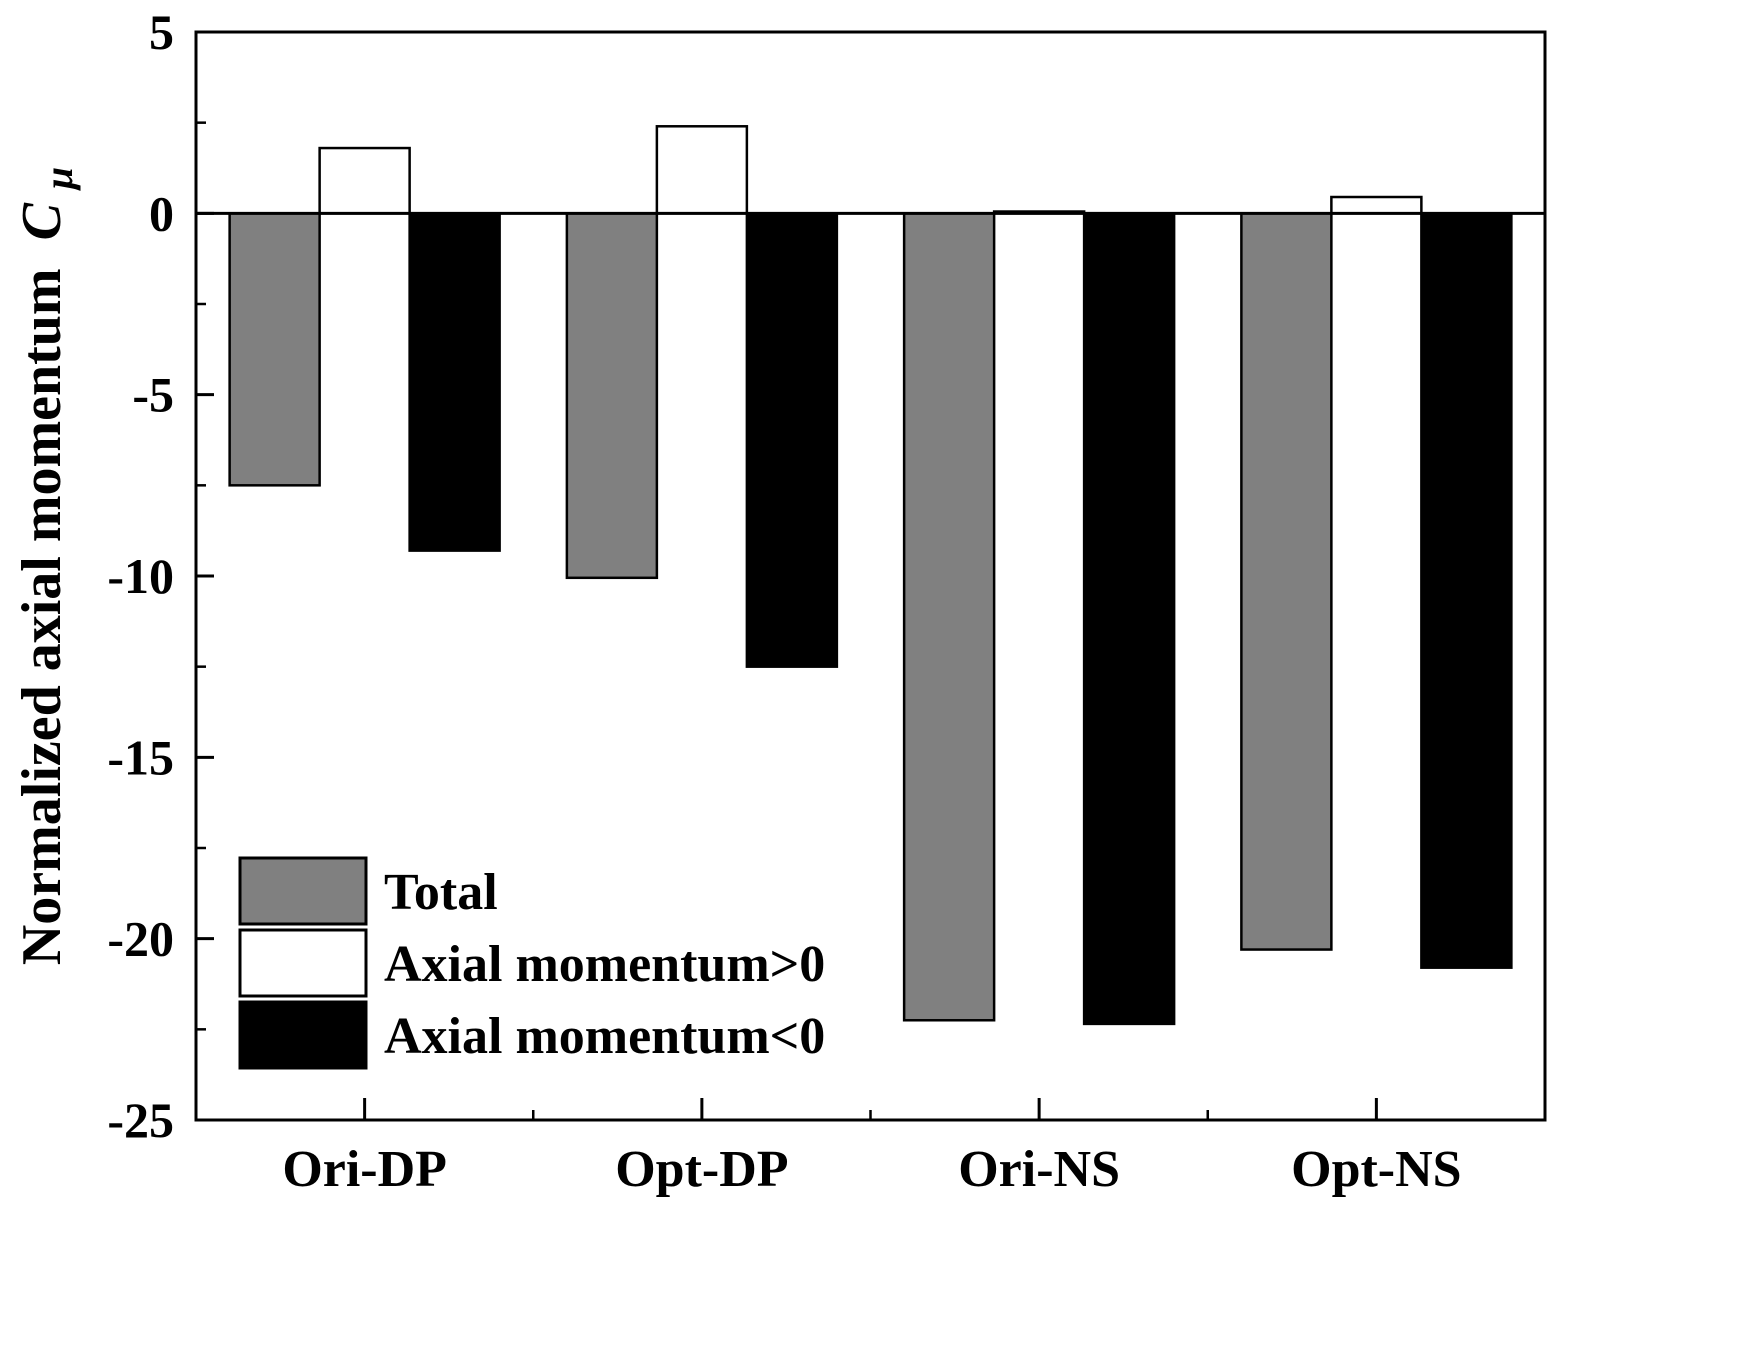  Describe the element at coordinates (364, 1169) in the screenshot. I see `x-category-label-ori-dp: Ori-DP` at that location.